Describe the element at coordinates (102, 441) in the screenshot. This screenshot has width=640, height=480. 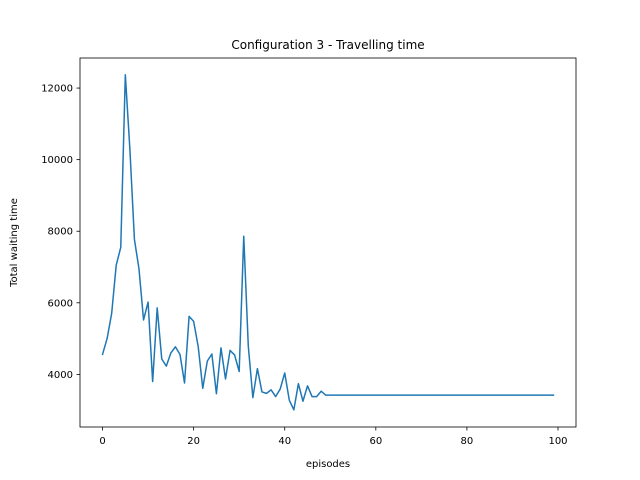
I see `x-tick-label: 0` at that location.